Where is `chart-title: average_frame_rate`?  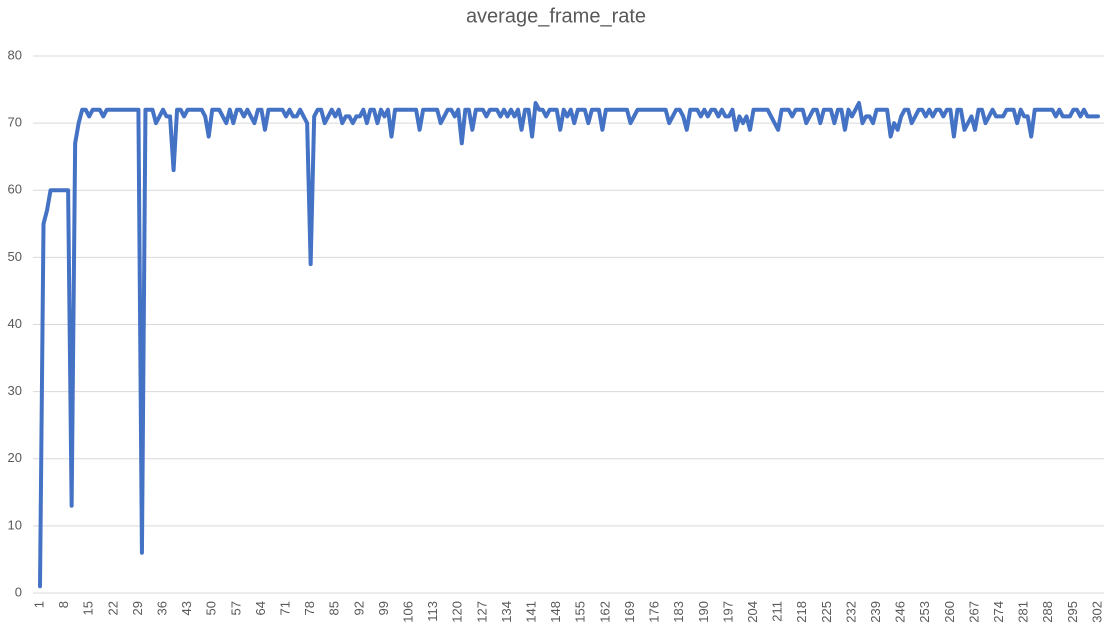 chart-title: average_frame_rate is located at coordinates (556, 16).